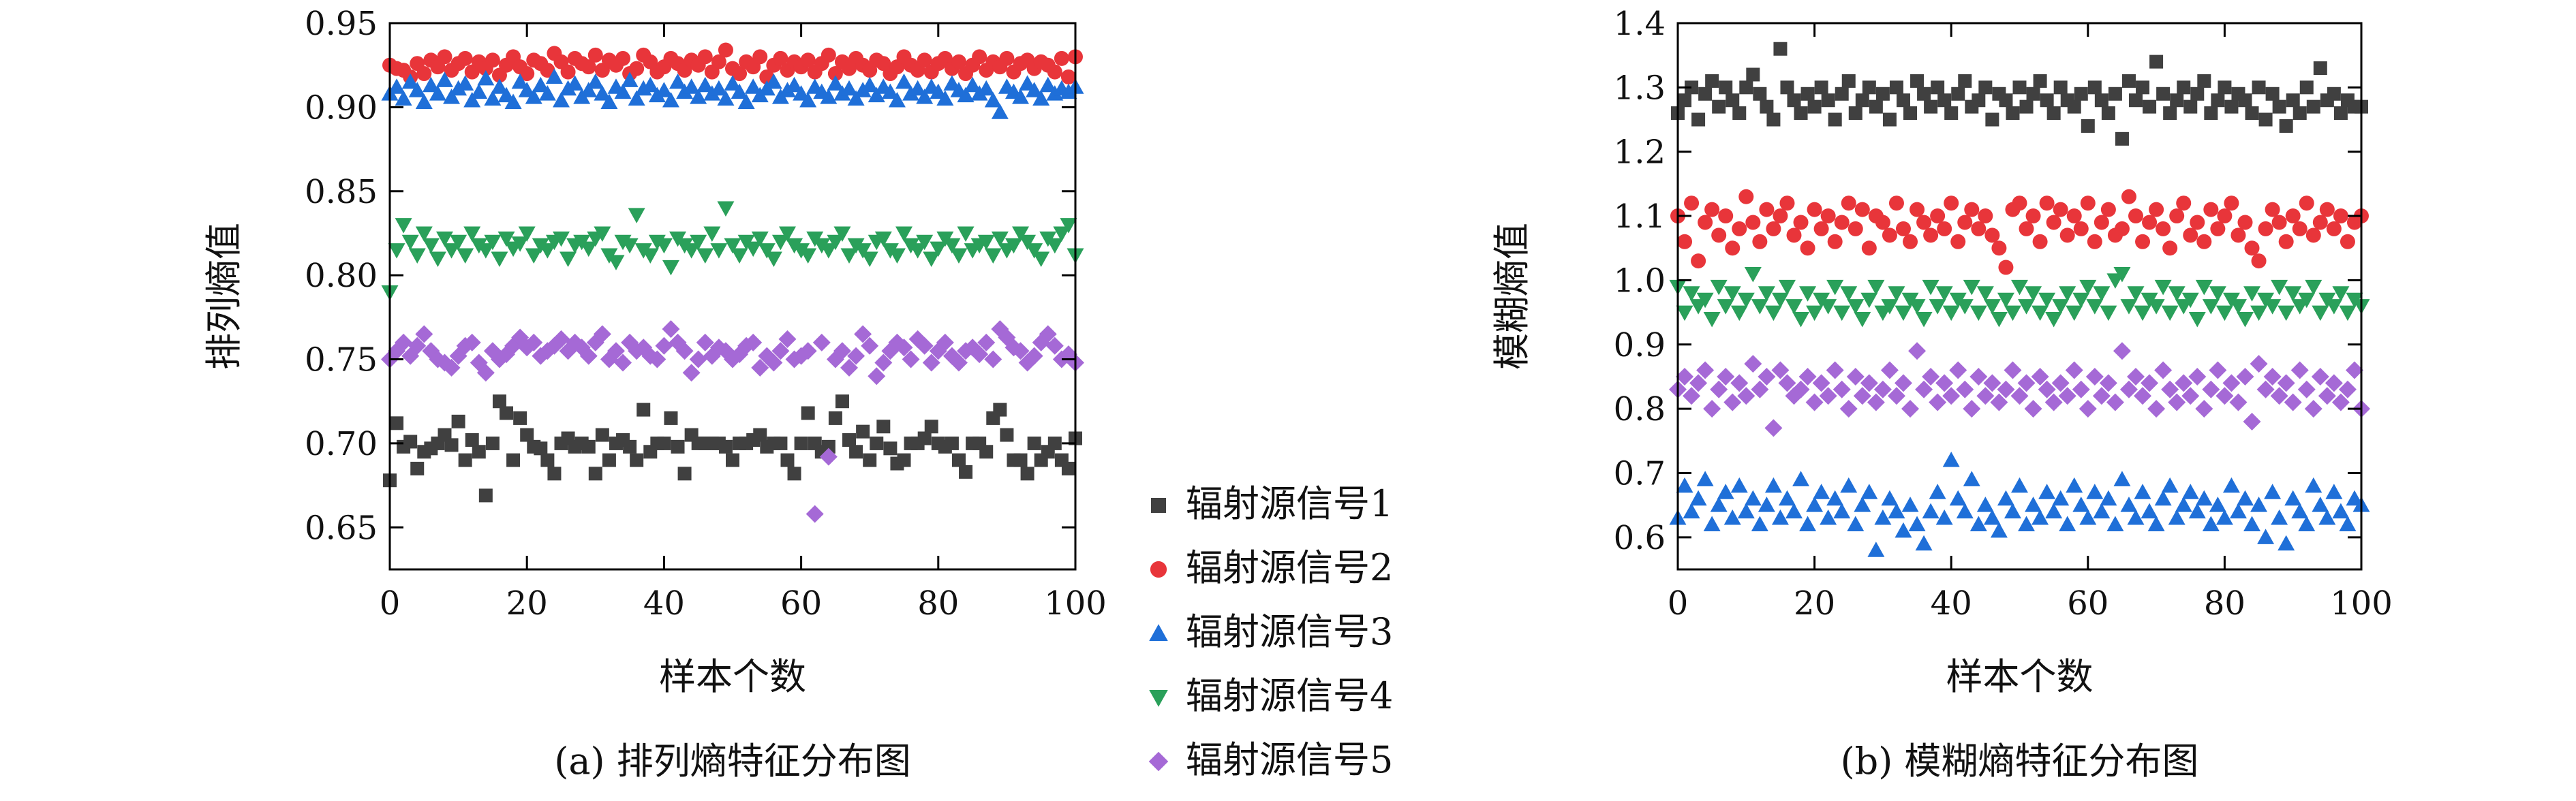  I want to click on legend-label: 辐射源信号5, so click(1289, 759).